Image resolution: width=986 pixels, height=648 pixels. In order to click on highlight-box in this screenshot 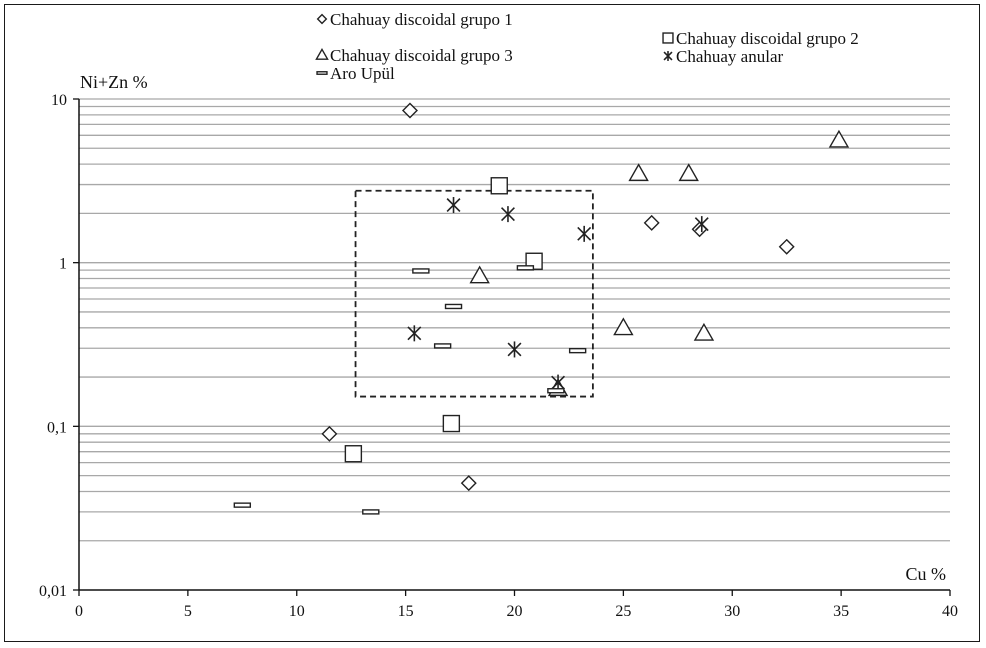, I will do `click(474, 293)`.